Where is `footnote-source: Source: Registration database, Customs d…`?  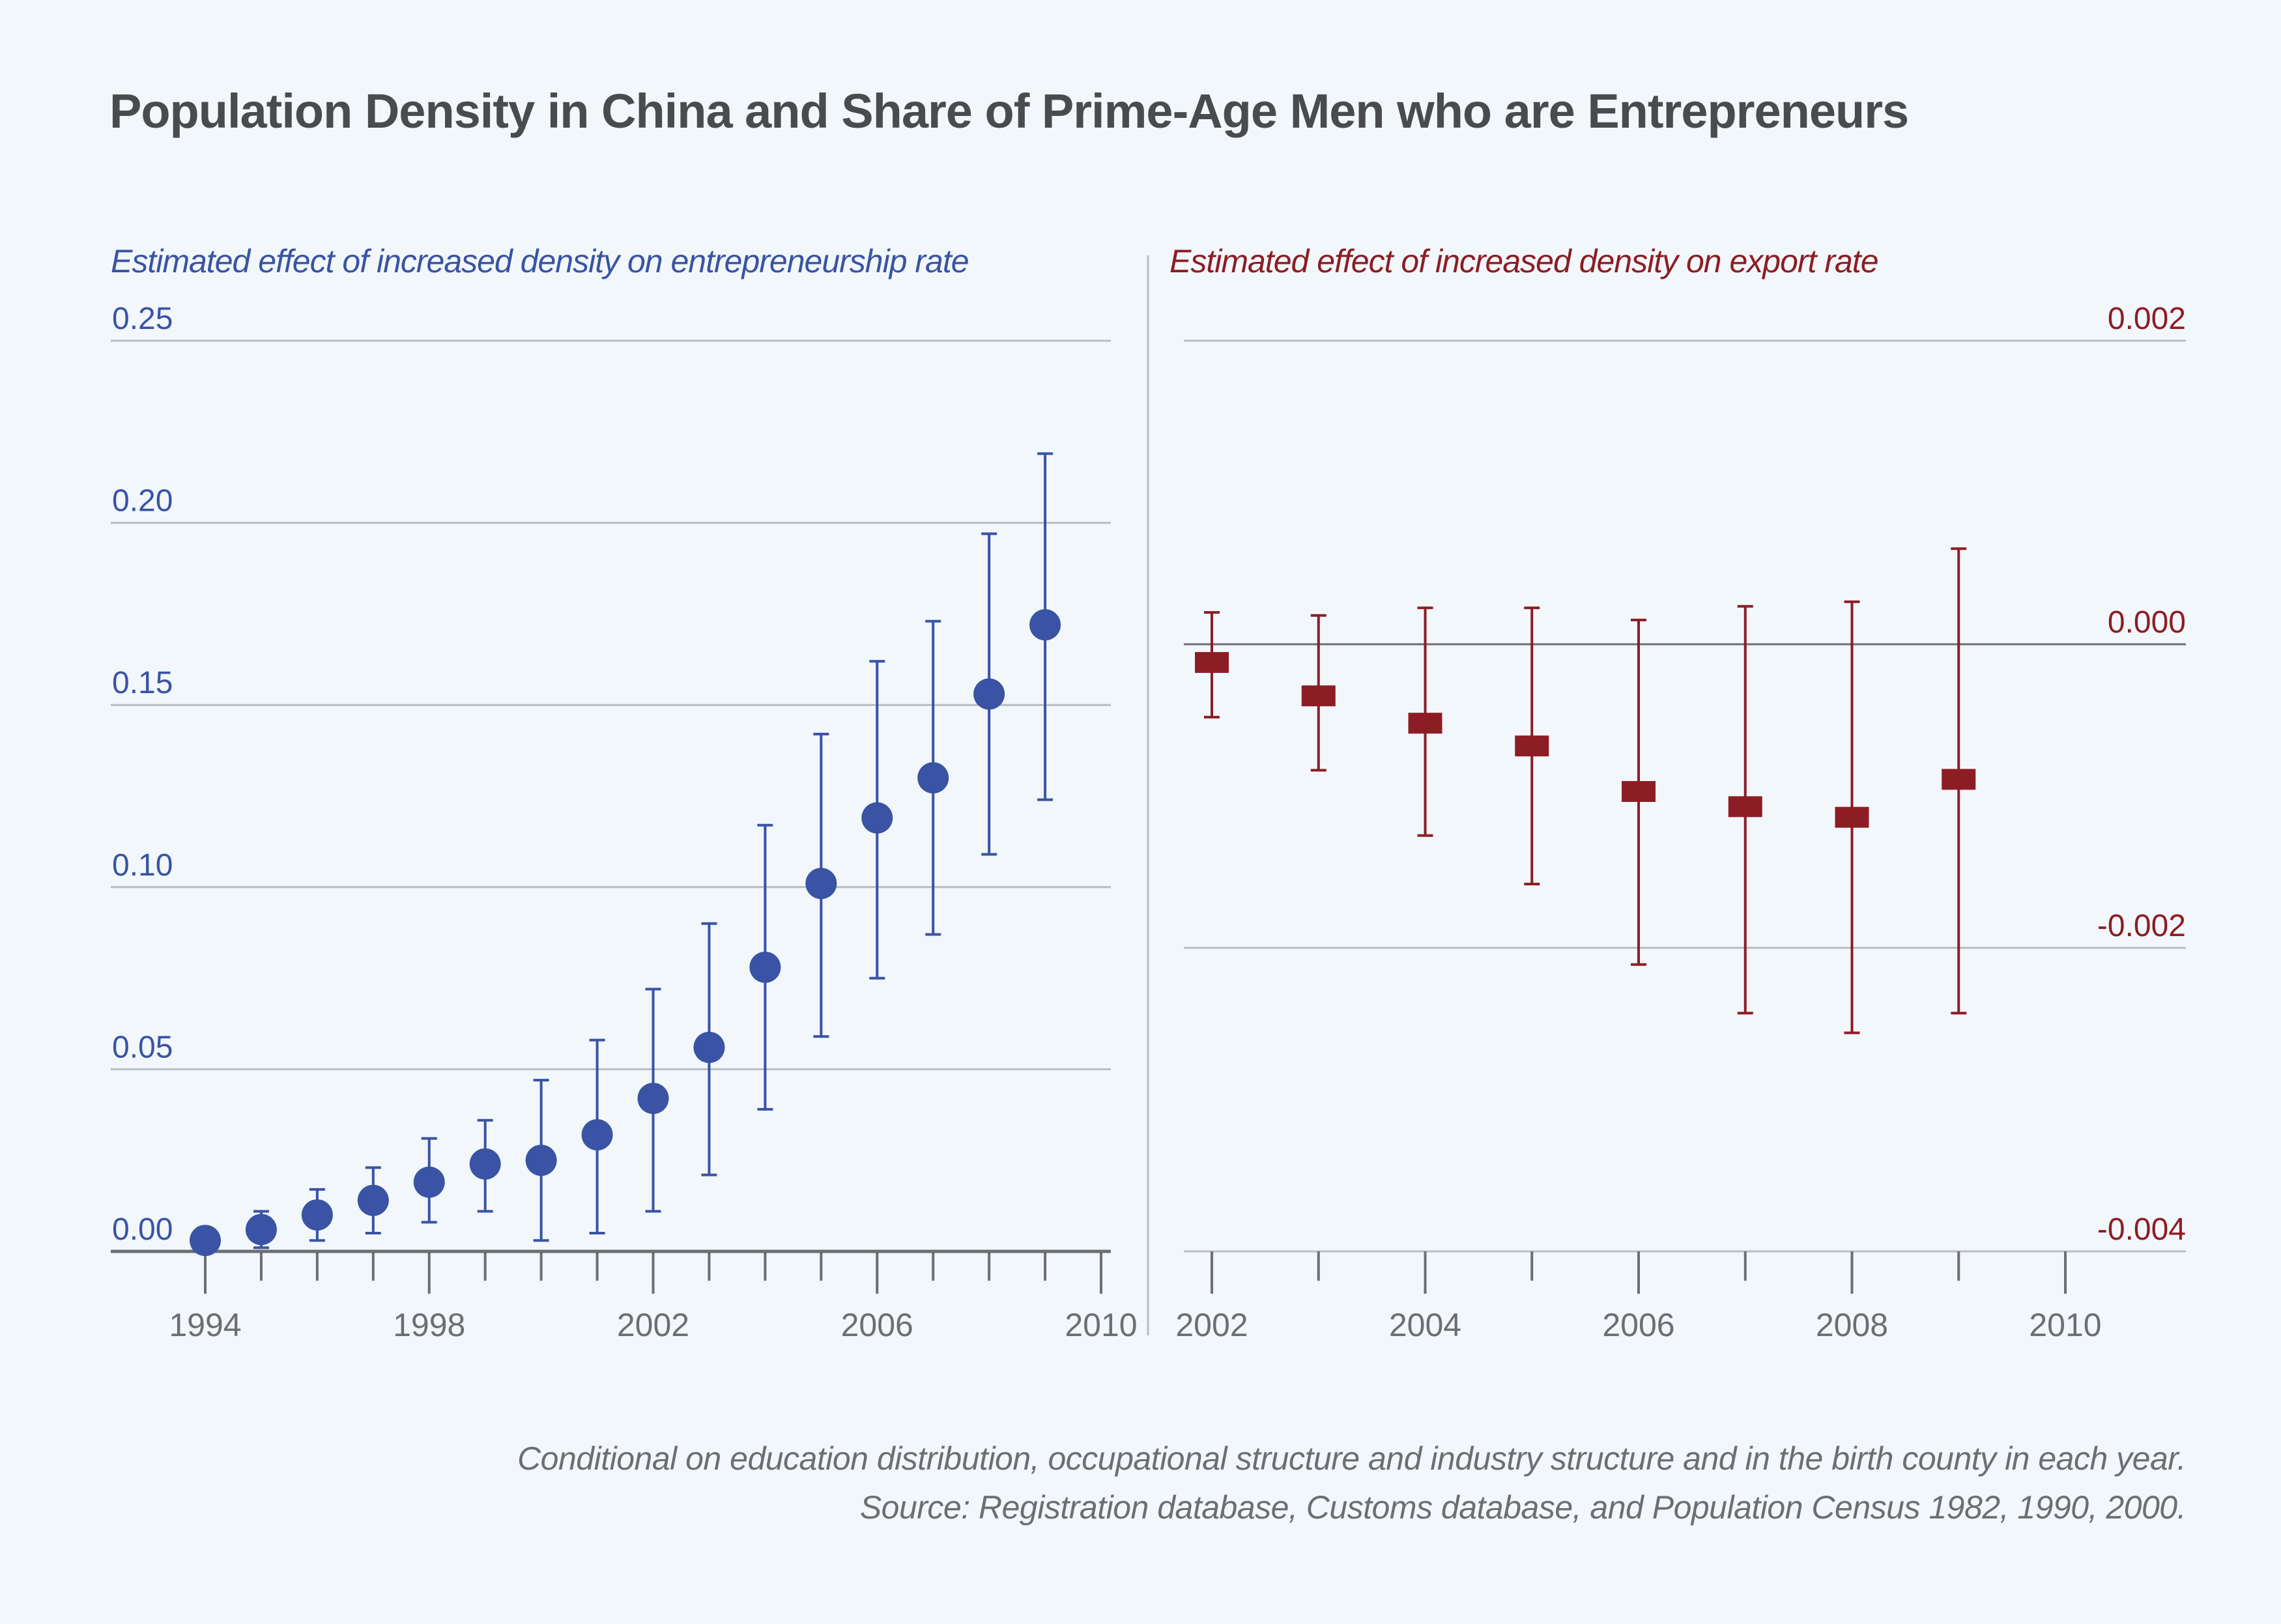
footnote-source: Source: Registration database, Customs d… is located at coordinates (1523, 1507).